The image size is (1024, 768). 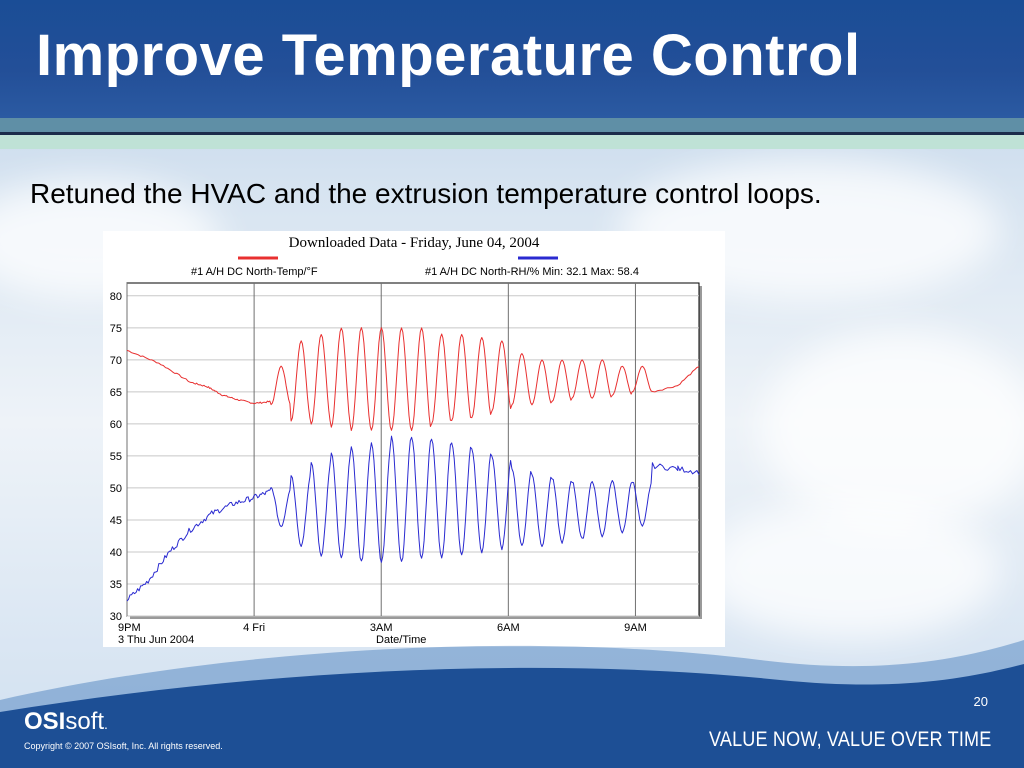 What do you see at coordinates (413, 518) in the screenshot?
I see `series-line-humidity` at bounding box center [413, 518].